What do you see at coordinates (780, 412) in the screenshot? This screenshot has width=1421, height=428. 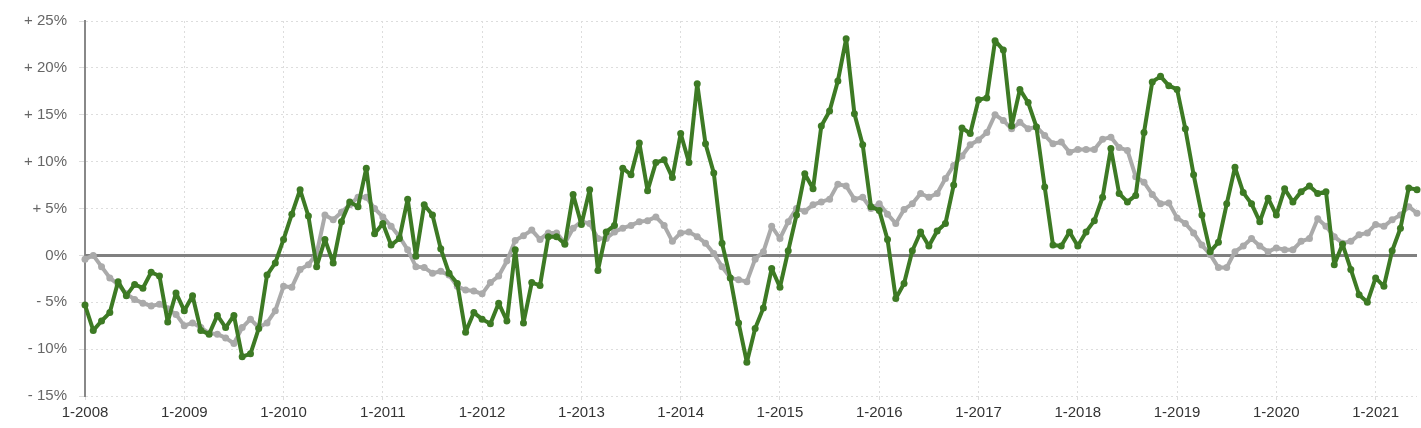 I see `x-tick-label: 1-2015` at bounding box center [780, 412].